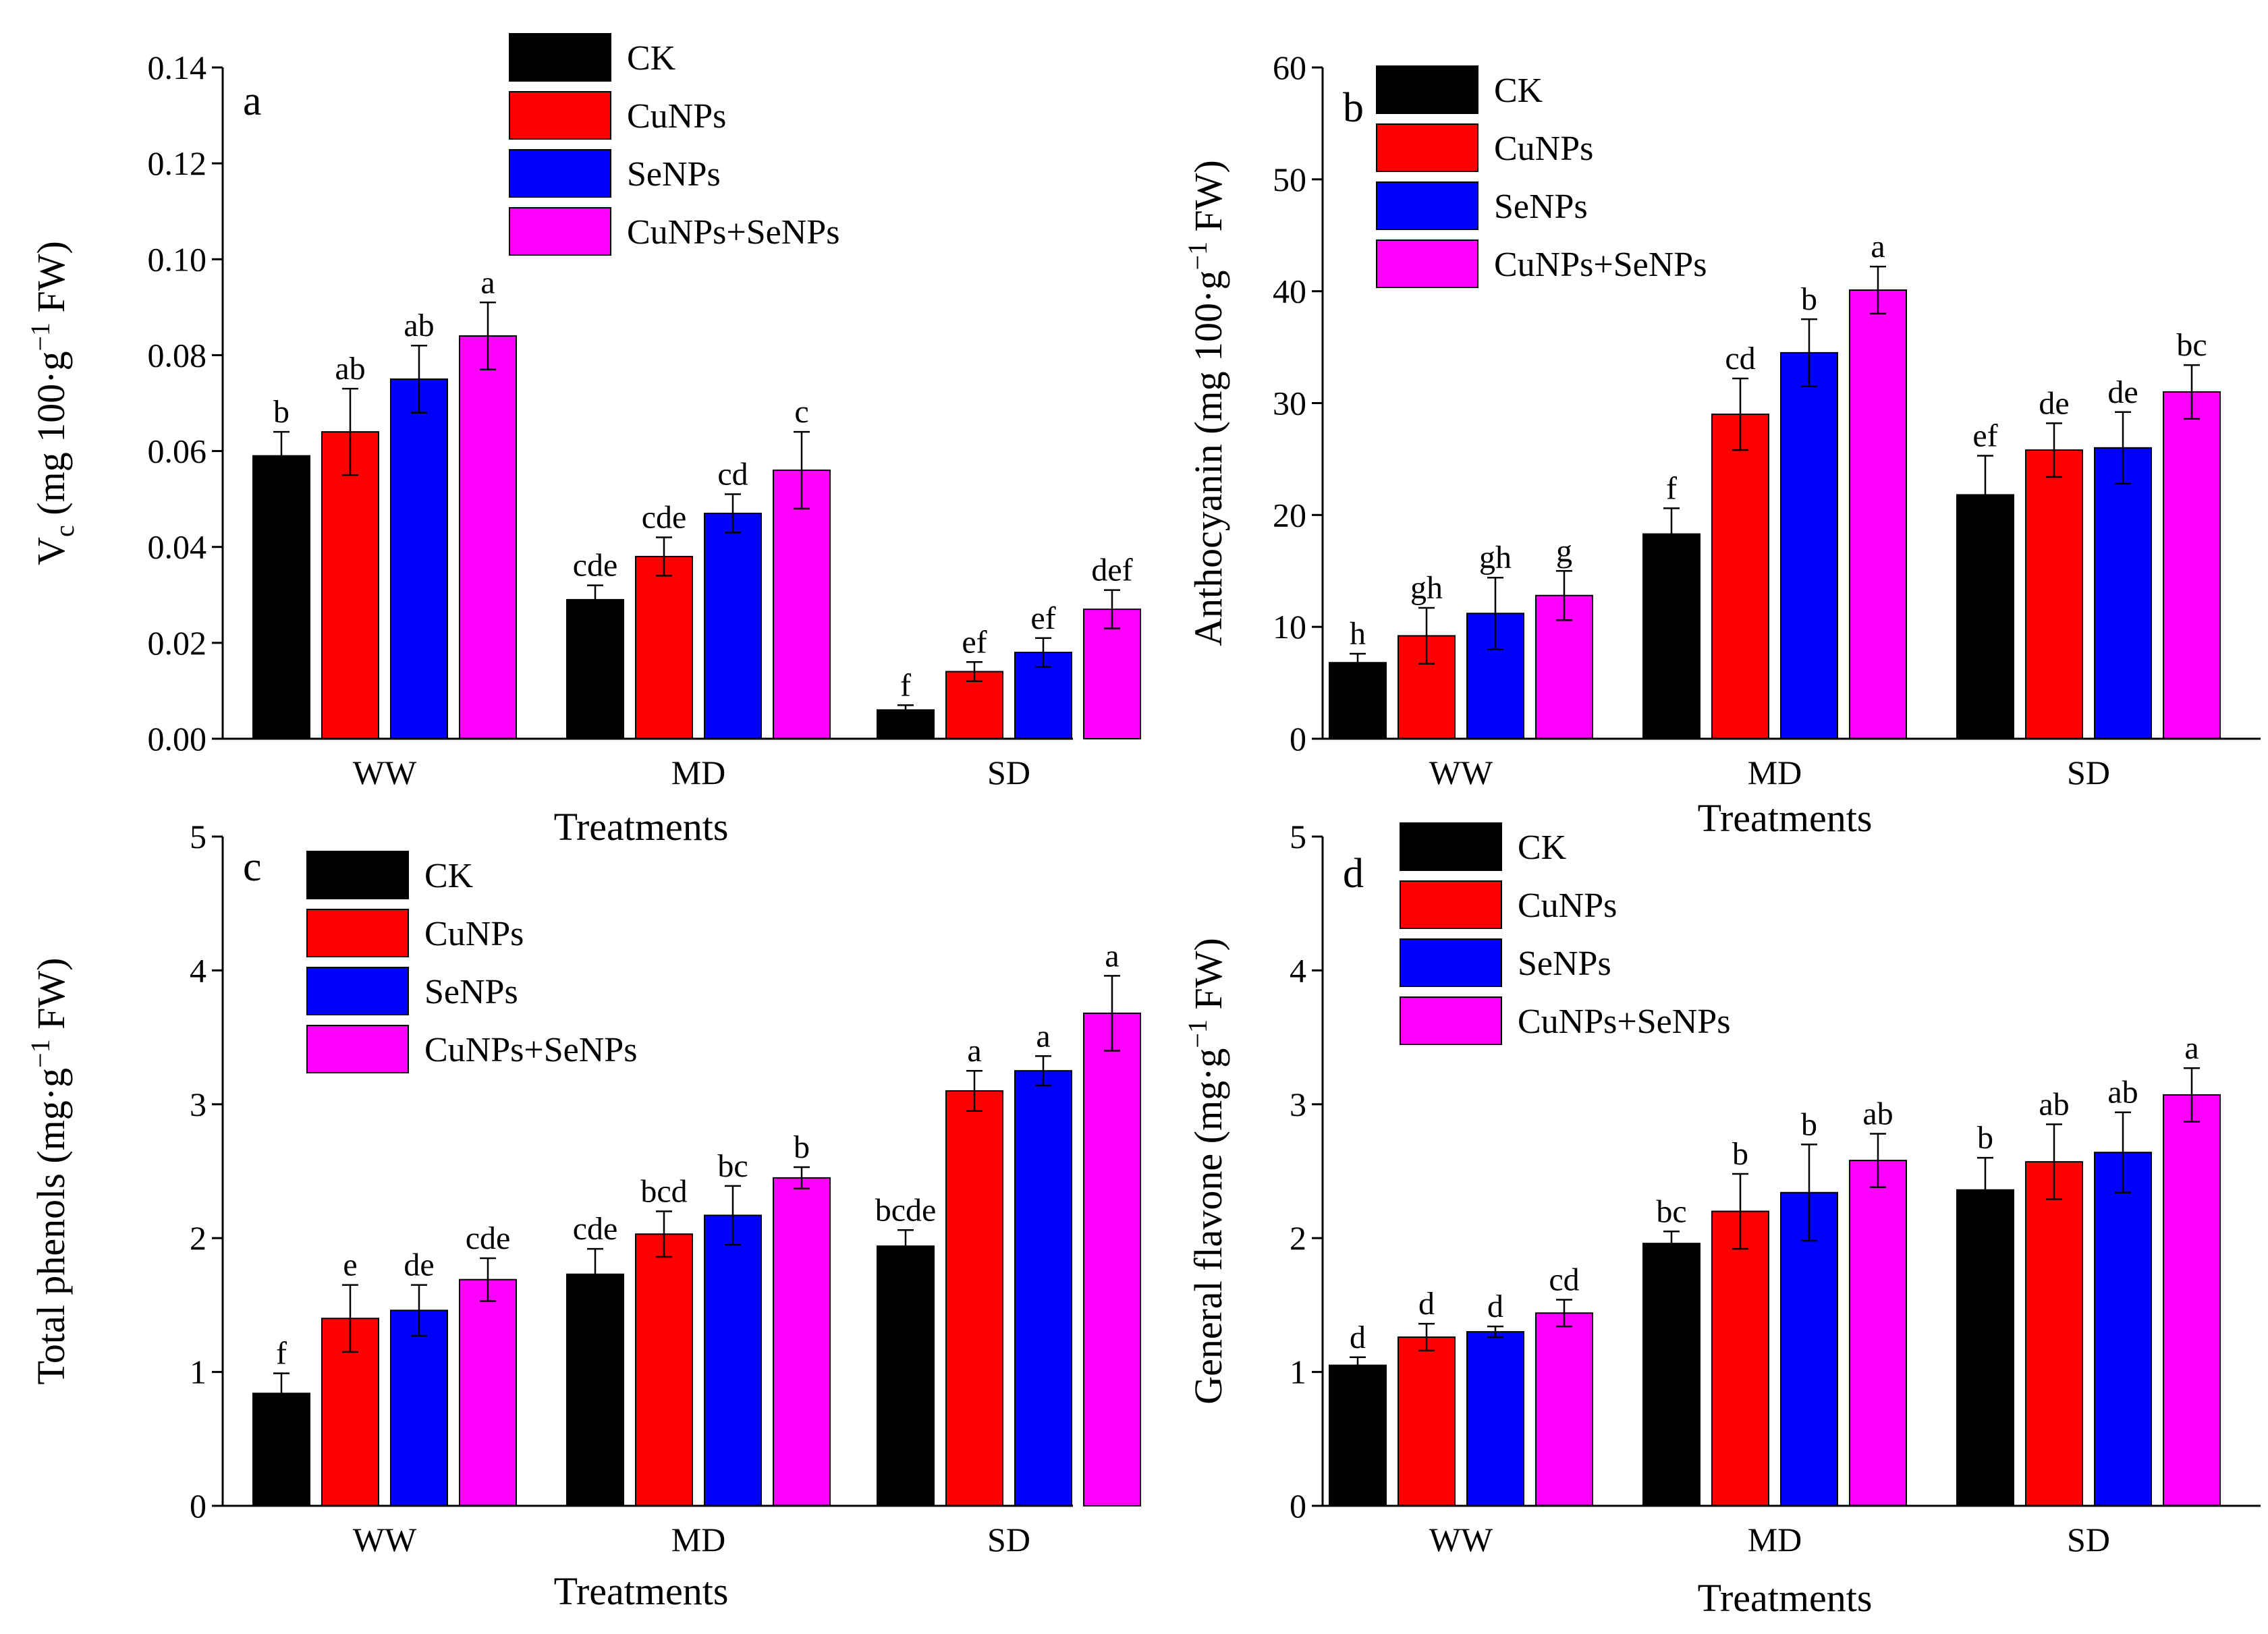  Describe the element at coordinates (177, 739) in the screenshot. I see `y-tick-label: 0.00` at that location.